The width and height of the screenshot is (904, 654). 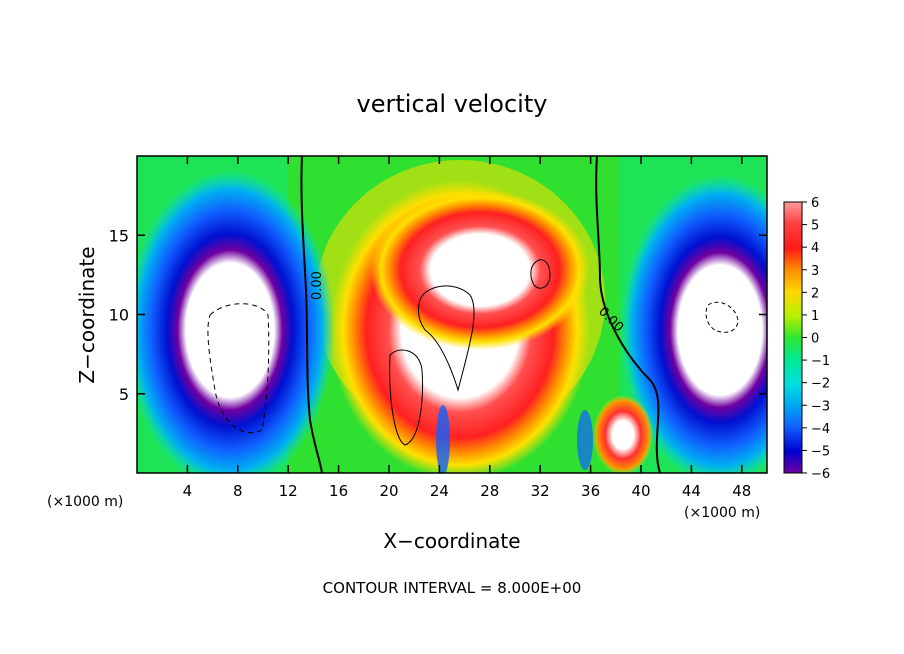 What do you see at coordinates (439, 491) in the screenshot?
I see `x-tick-label: 24` at bounding box center [439, 491].